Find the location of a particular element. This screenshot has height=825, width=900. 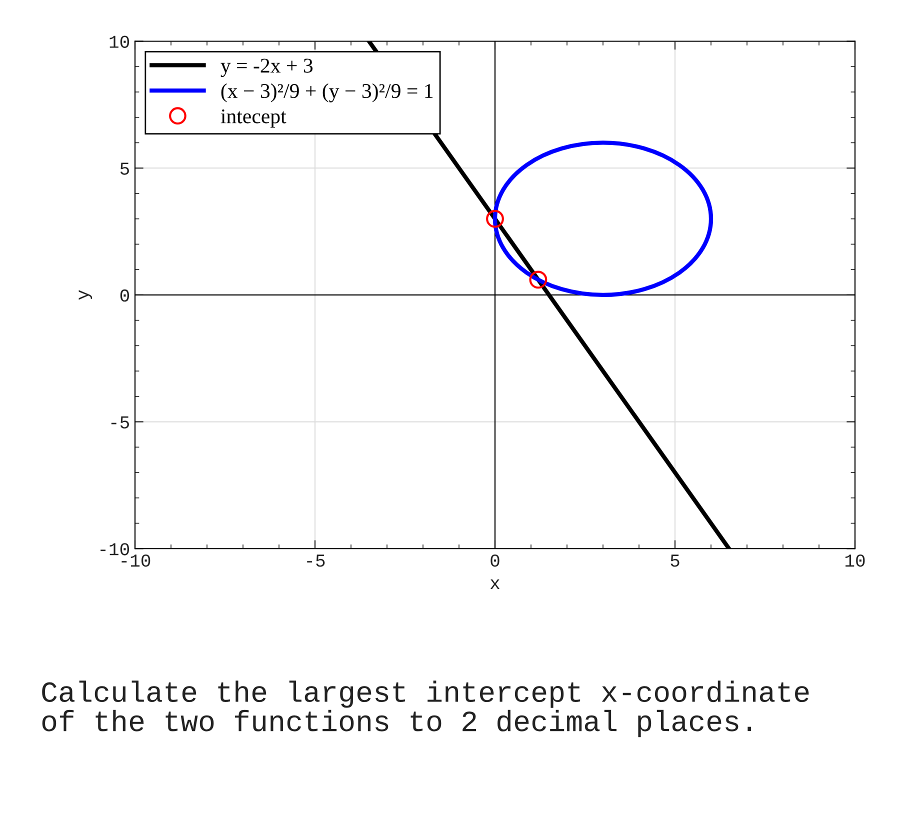

legend-label: (x − 3)²/9 + (y − 3)²/9 = 1 is located at coordinates (327, 92).